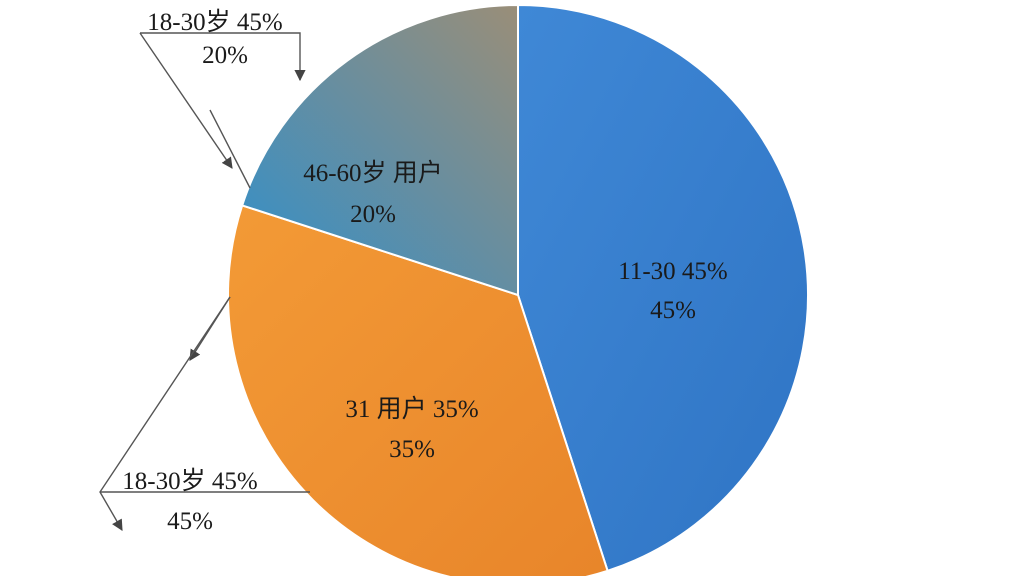  Describe the element at coordinates (672, 271) in the screenshot. I see `slice-label-1: 11-30 45%` at that location.